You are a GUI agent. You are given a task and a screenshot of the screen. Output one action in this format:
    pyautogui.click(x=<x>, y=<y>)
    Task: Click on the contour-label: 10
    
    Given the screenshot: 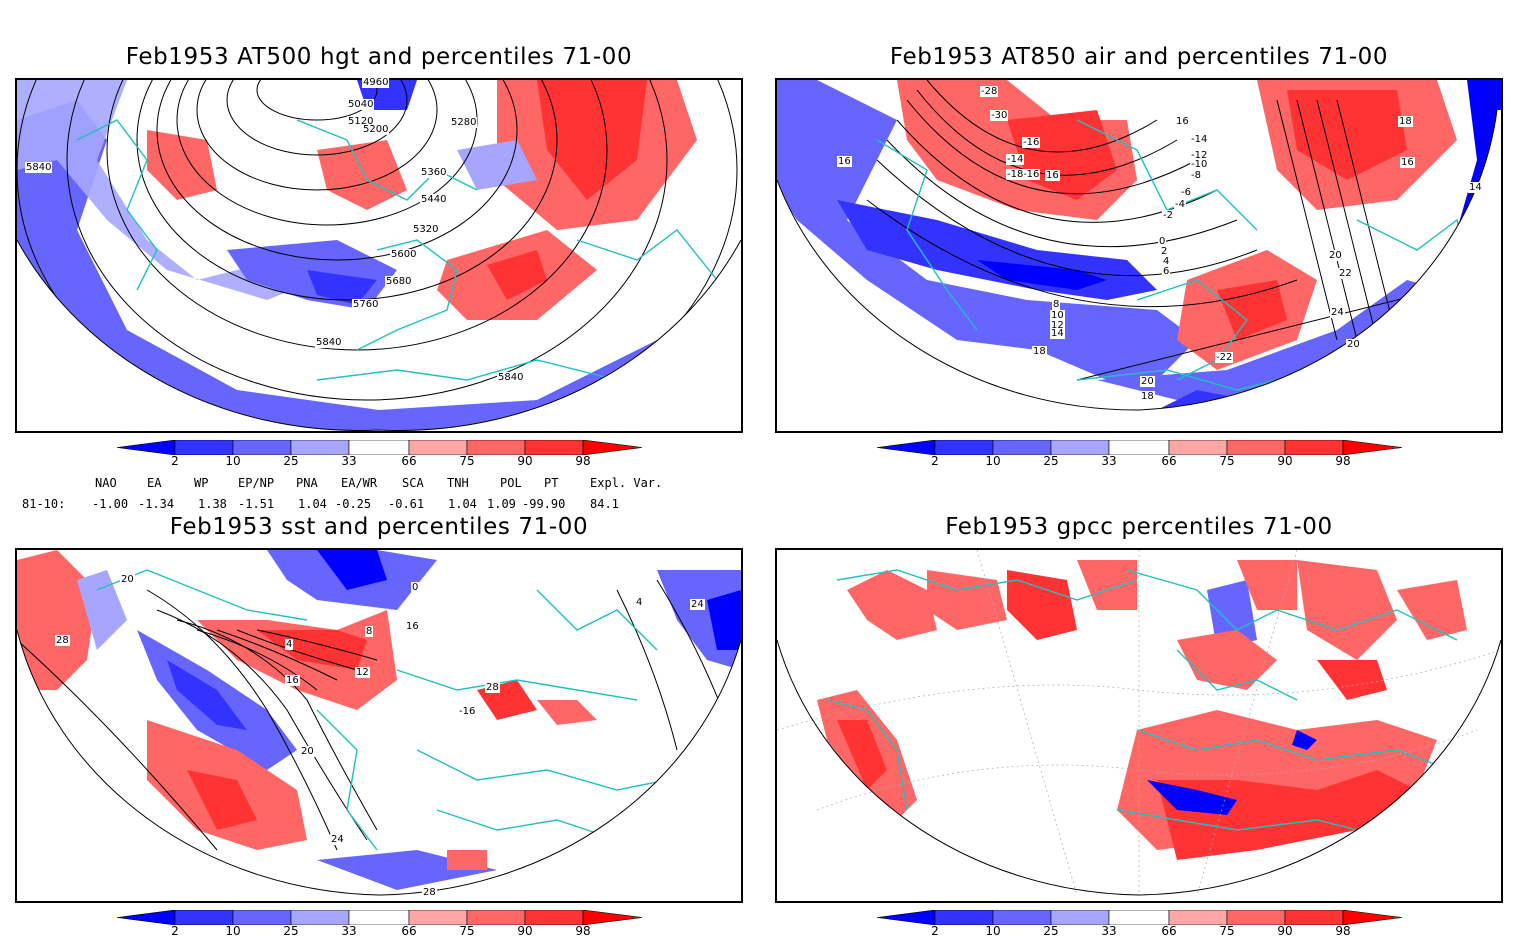 What is the action you would take?
    pyautogui.click(x=1057, y=315)
    